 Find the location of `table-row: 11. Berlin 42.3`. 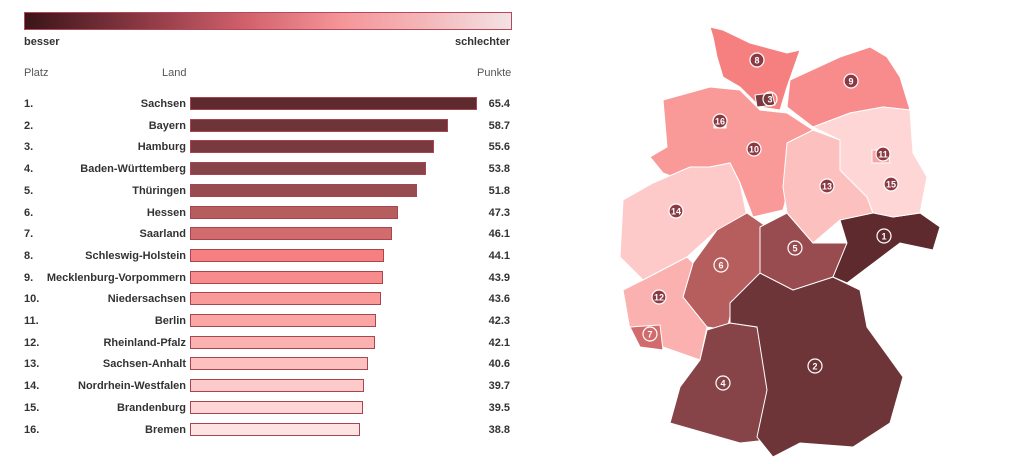

table-row: 11. Berlin 42.3 is located at coordinates (260, 321).